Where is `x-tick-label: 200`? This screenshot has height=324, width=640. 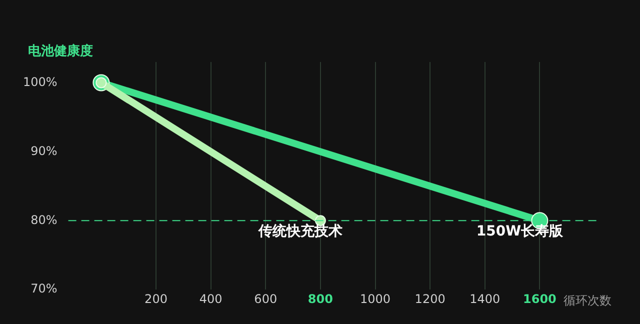 x-tick-label: 200 is located at coordinates (156, 299).